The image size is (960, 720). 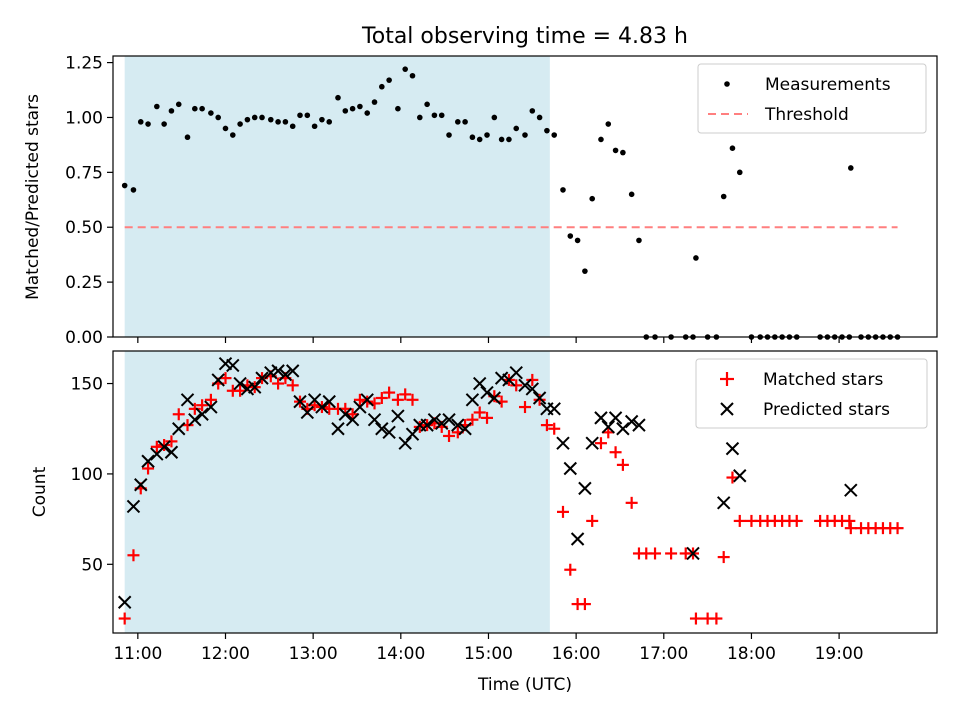 I want to click on y-tick-label: 100, so click(x=87, y=475).